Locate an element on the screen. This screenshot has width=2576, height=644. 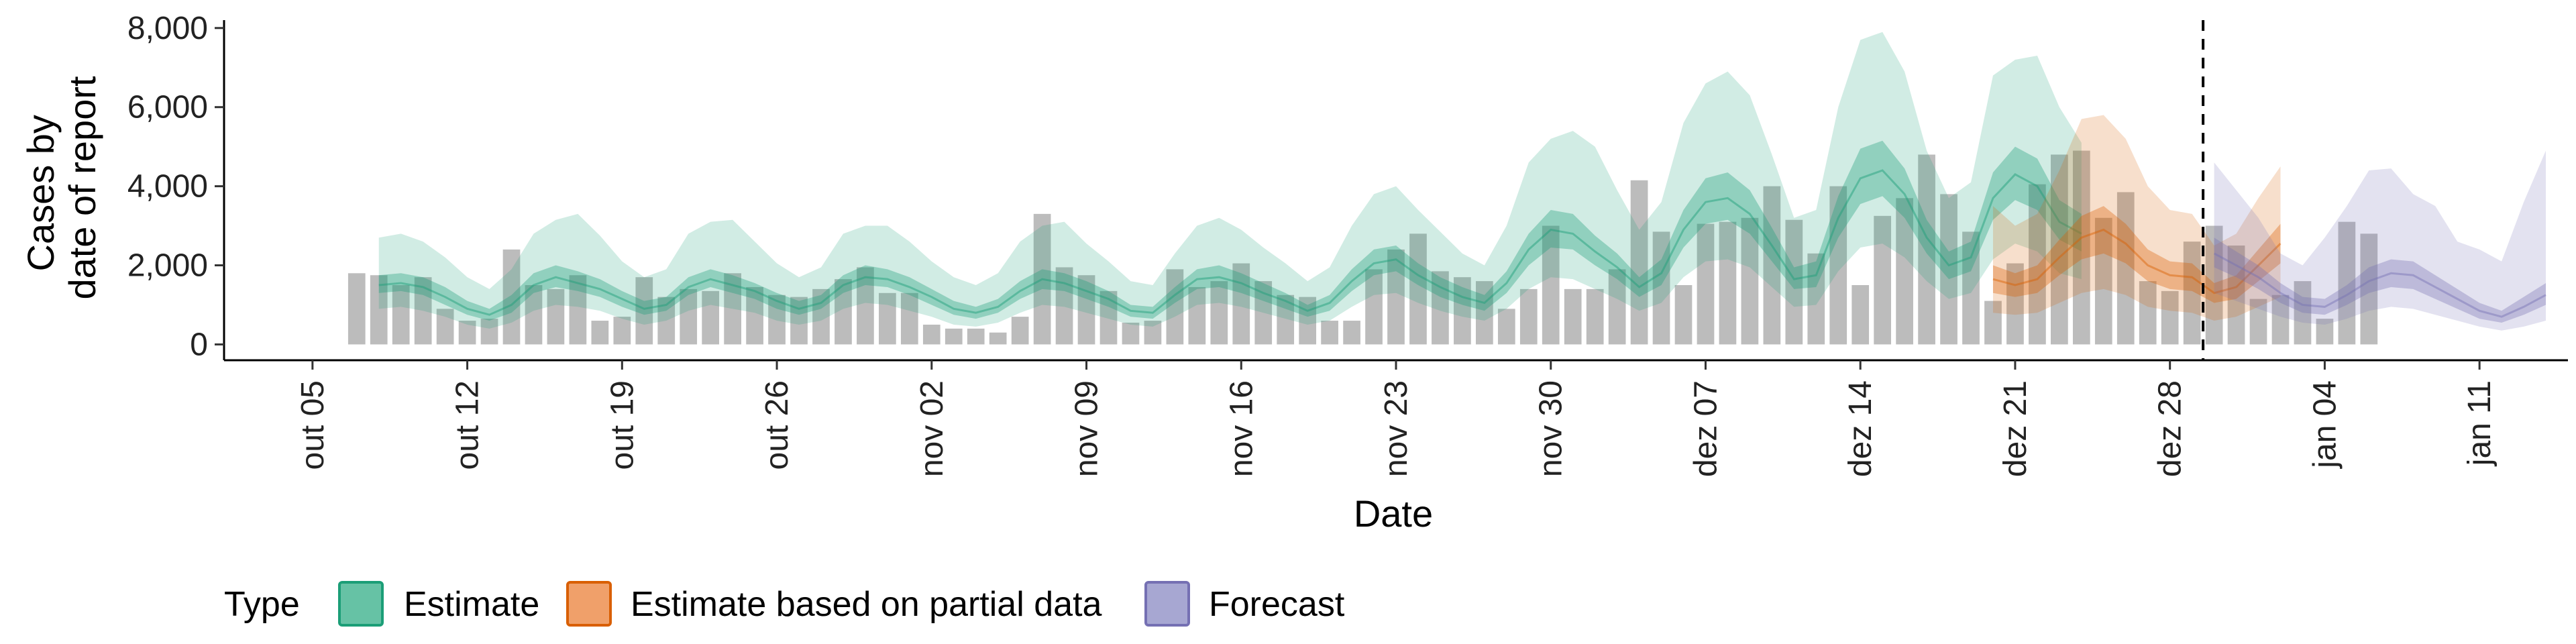
legend-entry-estimate: Estimate is located at coordinates (438, 604).